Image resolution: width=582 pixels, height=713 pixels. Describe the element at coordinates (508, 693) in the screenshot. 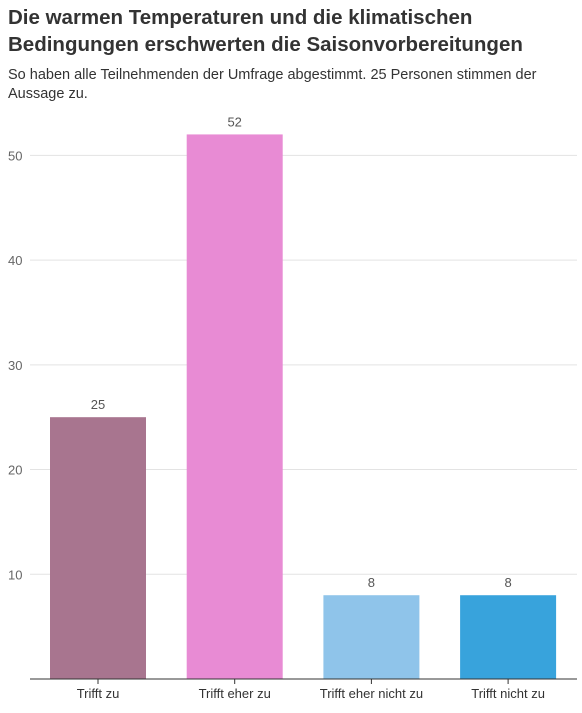

I see `x-tick-label: Trifft nicht zu` at that location.